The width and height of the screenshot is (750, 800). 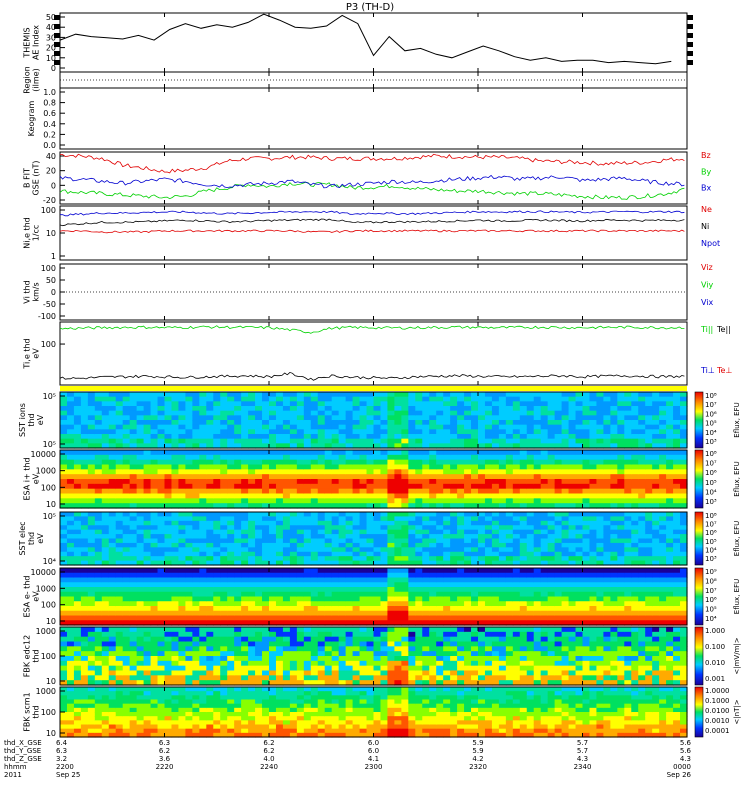 What do you see at coordinates (49, 200) in the screenshot?
I see `y-tick-label: -20` at bounding box center [49, 200].